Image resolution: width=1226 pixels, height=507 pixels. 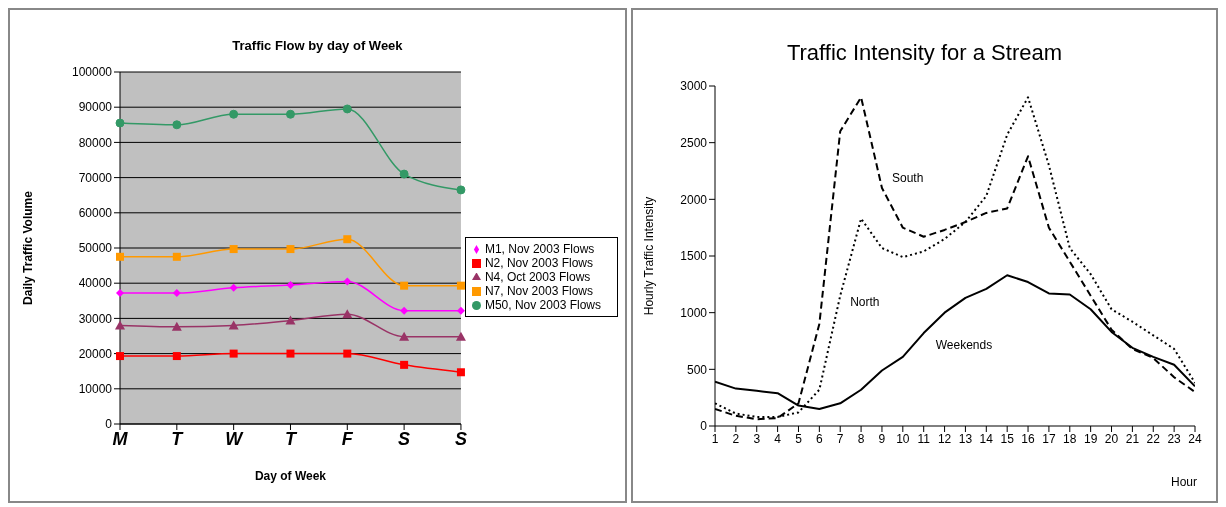 What do you see at coordinates (95, 213) in the screenshot?
I see `y-tick-label: 60000` at bounding box center [95, 213].